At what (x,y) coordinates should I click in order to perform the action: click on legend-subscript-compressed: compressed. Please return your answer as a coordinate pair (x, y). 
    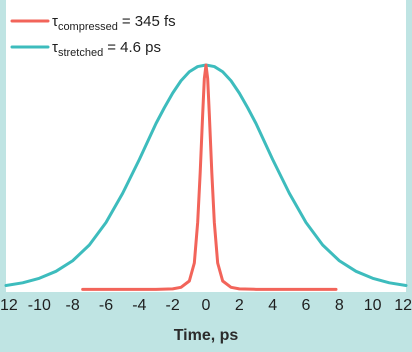
    Looking at the image, I should click on (88, 27).